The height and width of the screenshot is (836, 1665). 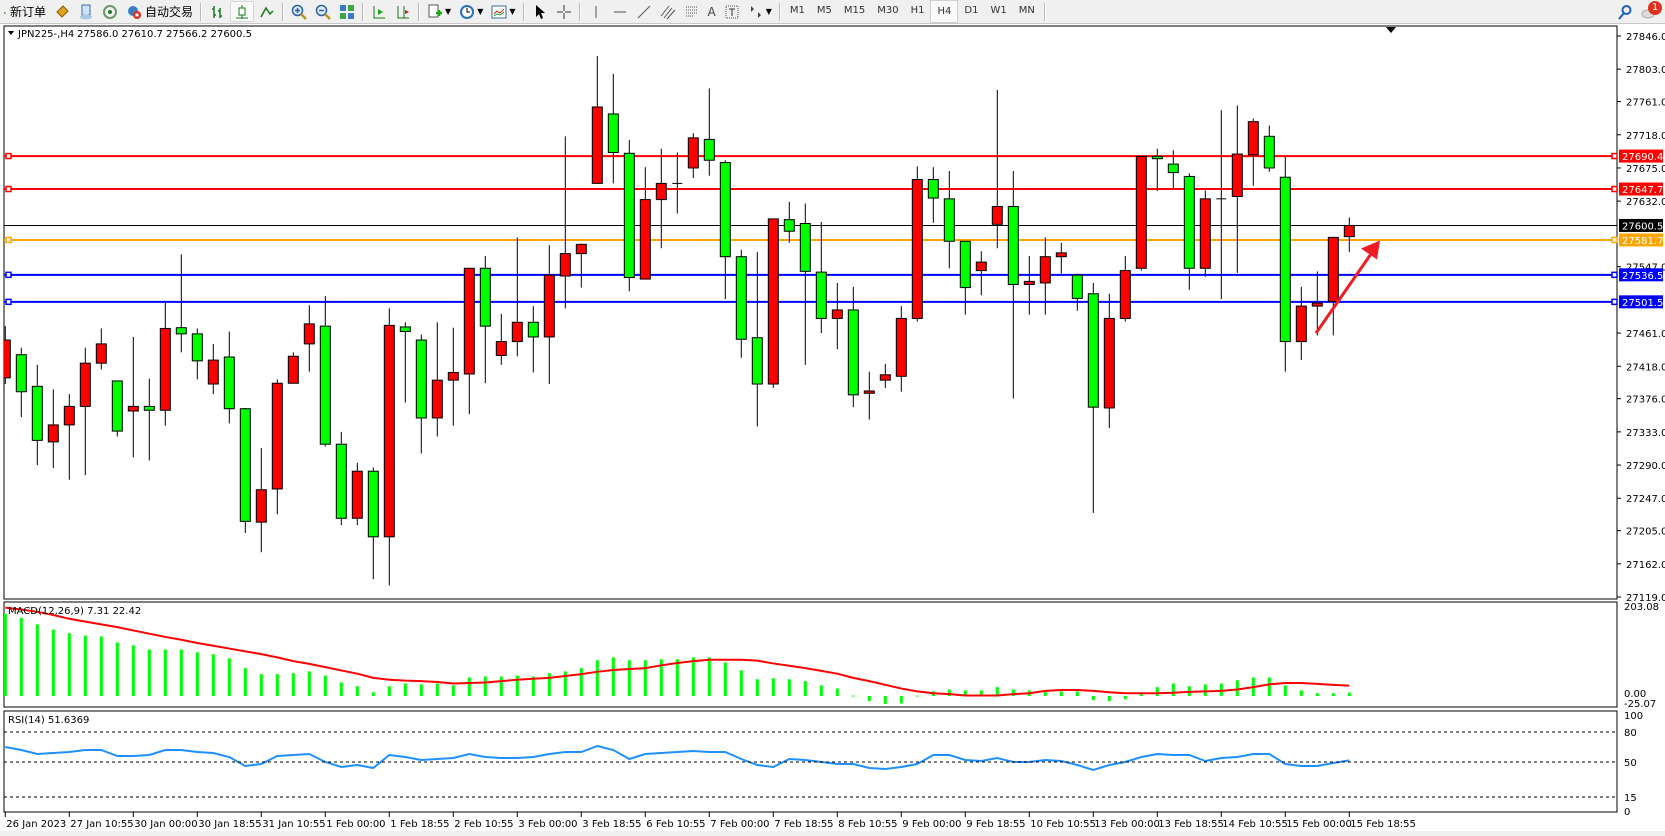 What do you see at coordinates (1641, 225) in the screenshot?
I see `current-price-label` at bounding box center [1641, 225].